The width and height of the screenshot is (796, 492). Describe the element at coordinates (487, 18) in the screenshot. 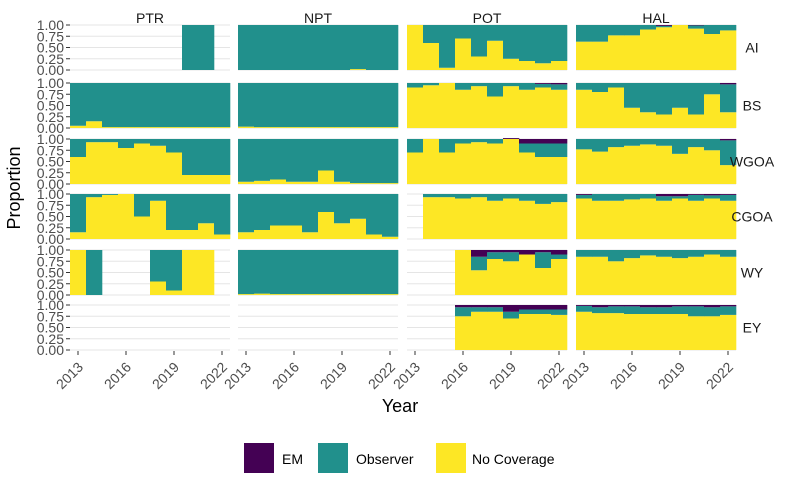

I see `strip-label-pot: POT` at that location.